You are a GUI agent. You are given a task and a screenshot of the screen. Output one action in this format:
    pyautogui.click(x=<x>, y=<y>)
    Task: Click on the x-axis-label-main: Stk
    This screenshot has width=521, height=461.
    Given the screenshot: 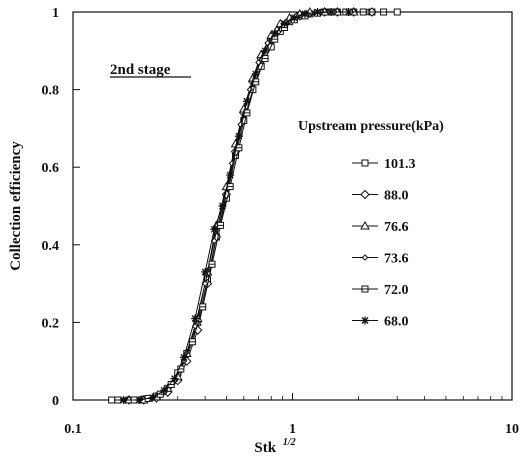 What is the action you would take?
    pyautogui.click(x=265, y=448)
    